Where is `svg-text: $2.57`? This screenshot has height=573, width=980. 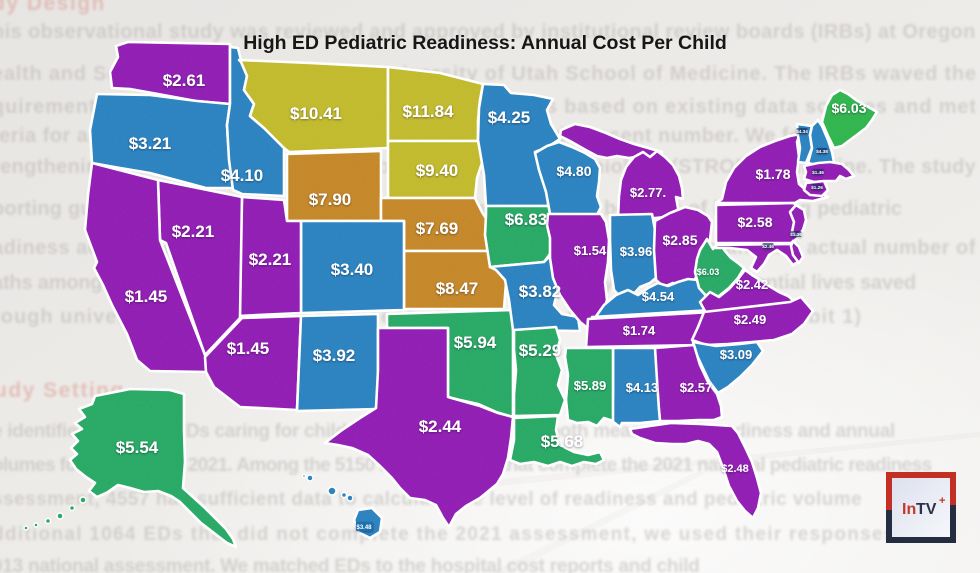 svg-text: $2.57 is located at coordinates (696, 387).